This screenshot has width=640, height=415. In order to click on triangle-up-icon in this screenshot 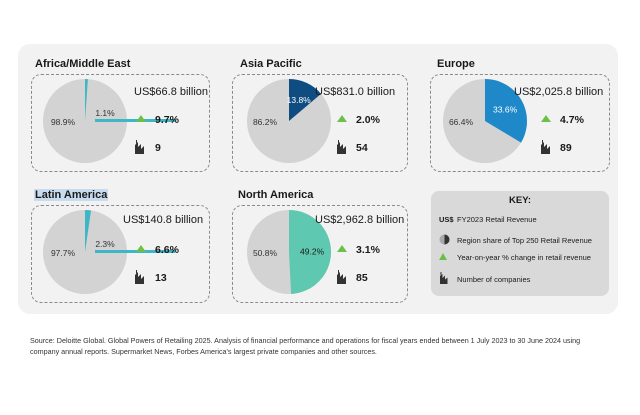, I will do `click(443, 256)`.